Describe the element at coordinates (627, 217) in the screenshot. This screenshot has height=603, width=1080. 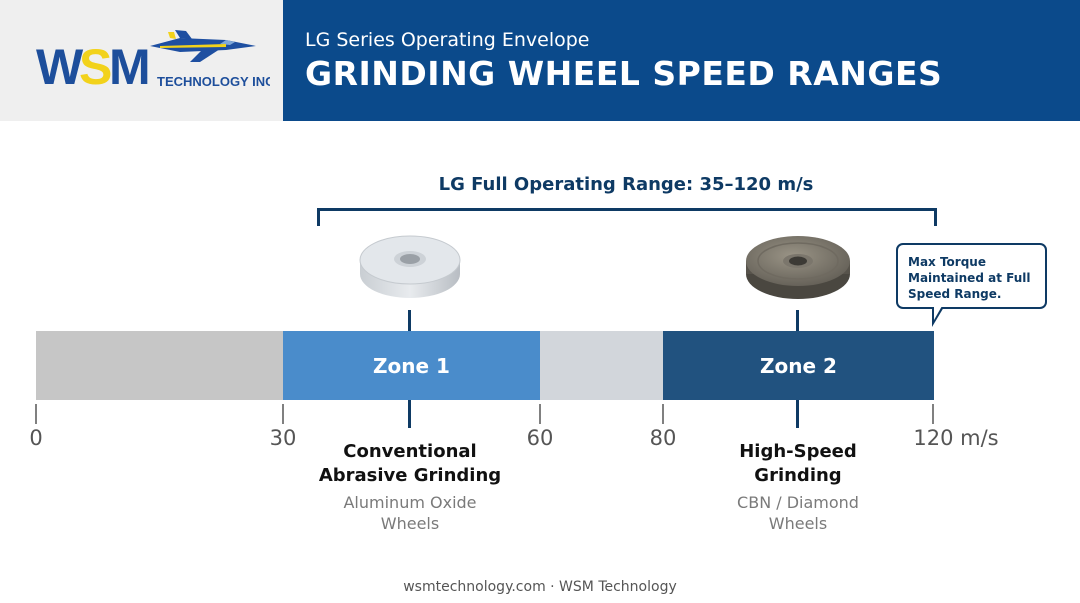
I see `operating-range-bracket` at that location.